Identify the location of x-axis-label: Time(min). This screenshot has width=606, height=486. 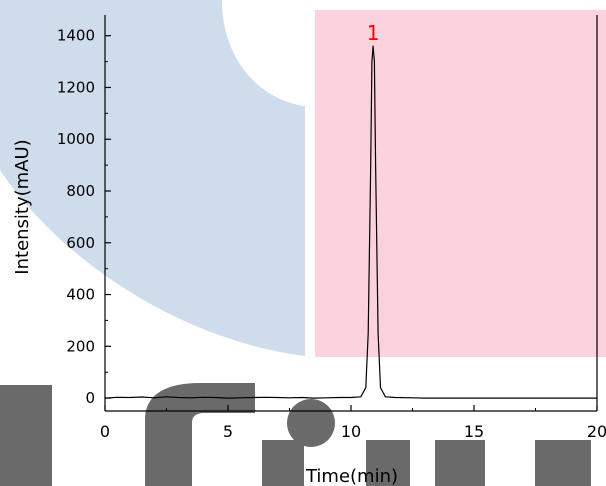
(351, 476).